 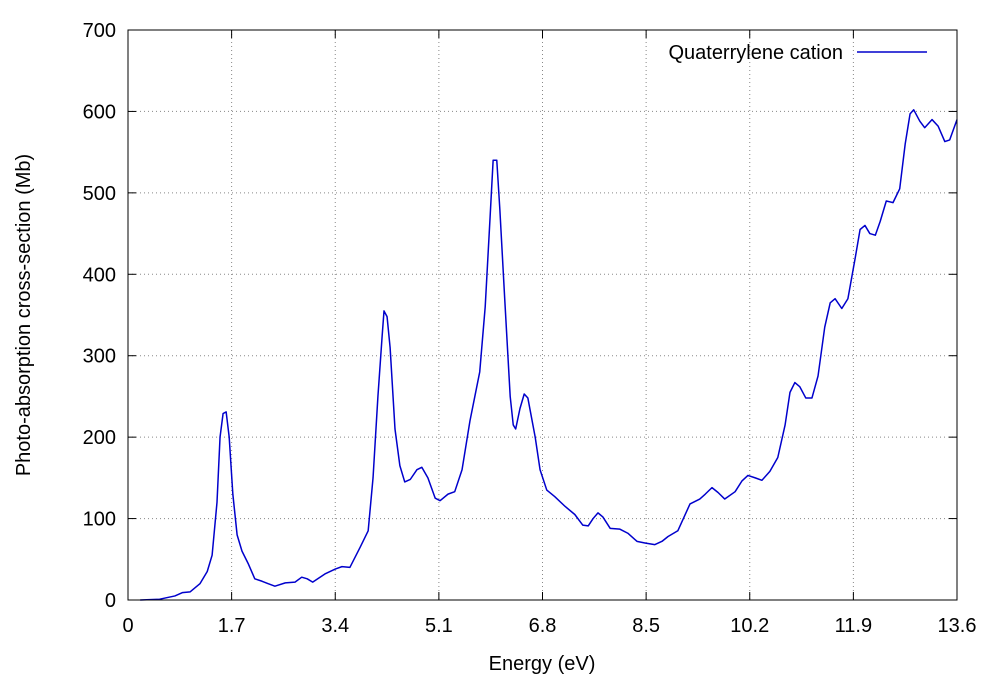 What do you see at coordinates (749, 626) in the screenshot?
I see `x-tick-label: 10.2` at bounding box center [749, 626].